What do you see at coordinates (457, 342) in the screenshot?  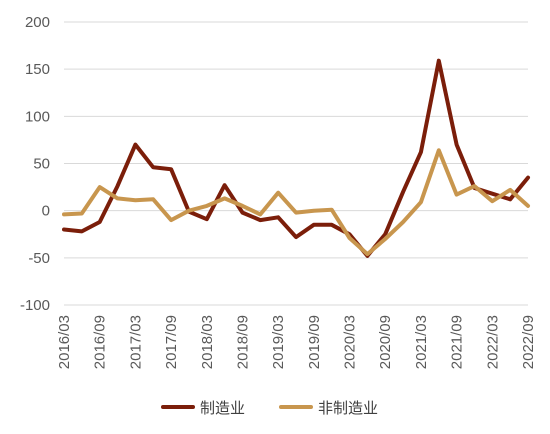 I see `x-tick-label: 2021/09` at bounding box center [457, 342].